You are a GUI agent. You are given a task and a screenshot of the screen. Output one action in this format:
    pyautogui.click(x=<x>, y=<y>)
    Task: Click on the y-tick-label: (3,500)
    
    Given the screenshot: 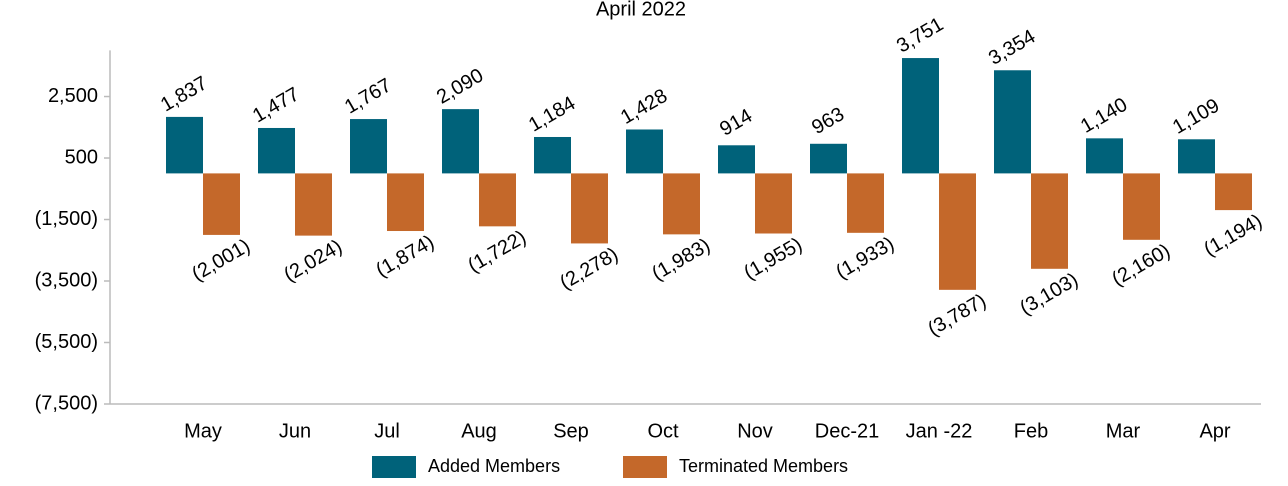 What is the action you would take?
    pyautogui.click(x=66, y=280)
    